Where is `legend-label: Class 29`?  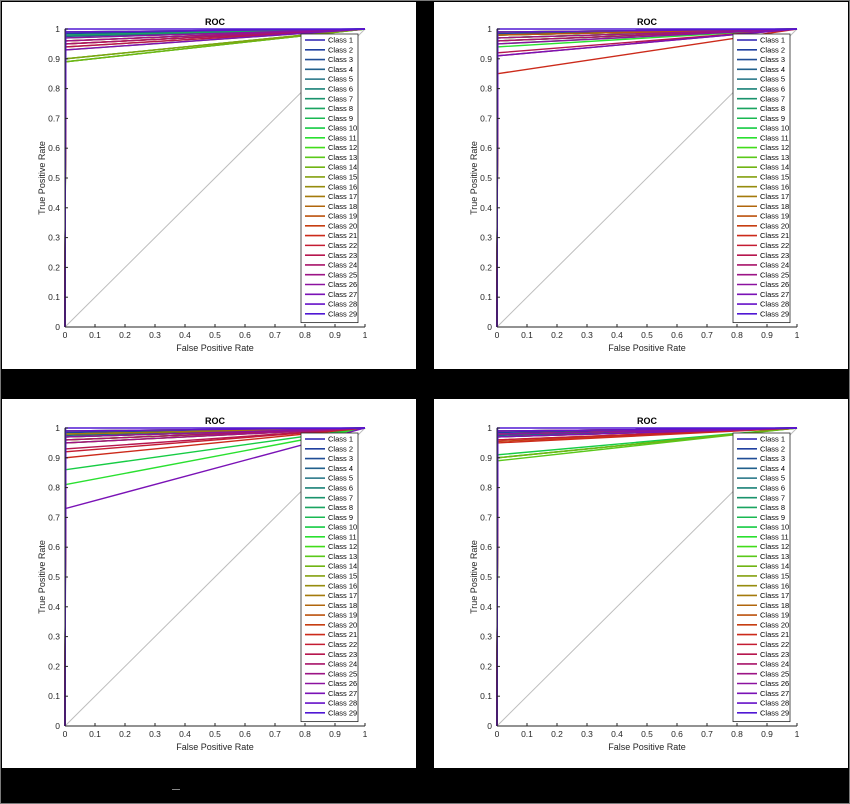 legend-label: Class 29 is located at coordinates (342, 313).